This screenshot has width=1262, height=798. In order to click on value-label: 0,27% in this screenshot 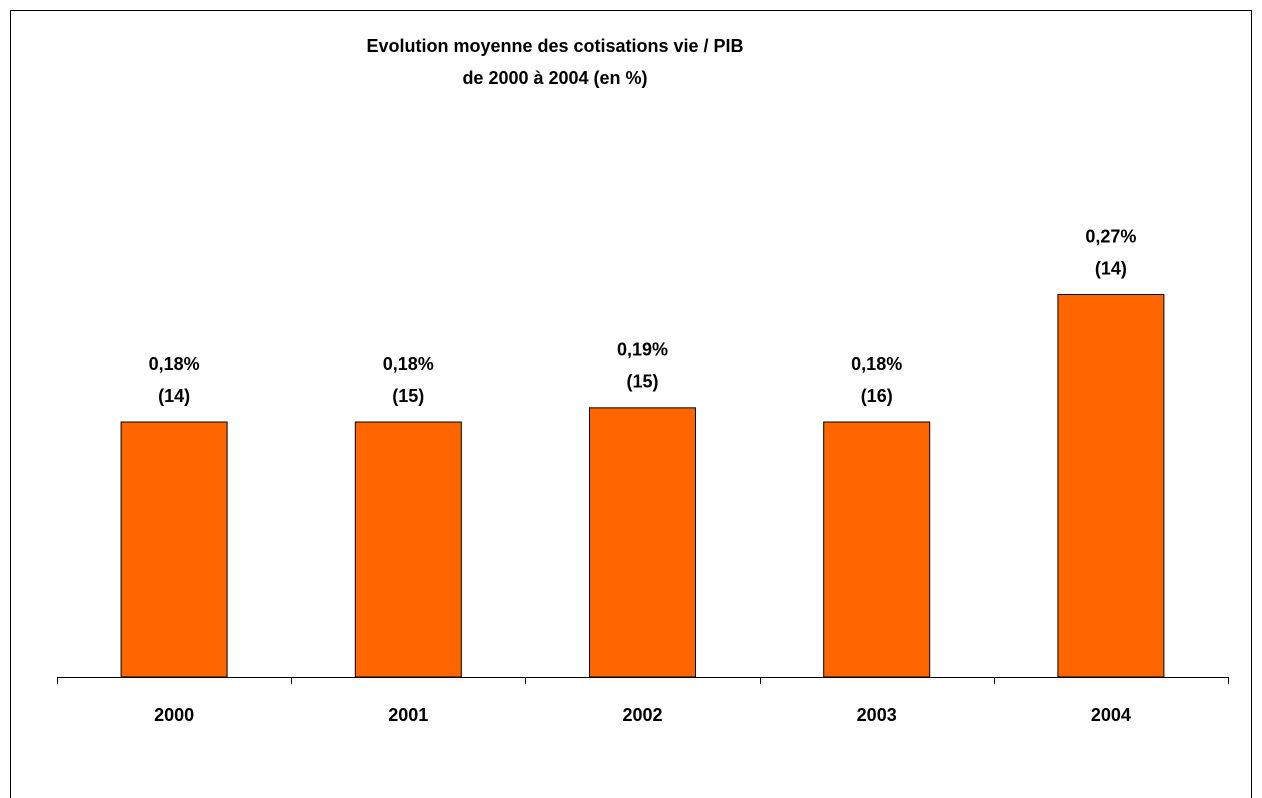, I will do `click(1110, 236)`.